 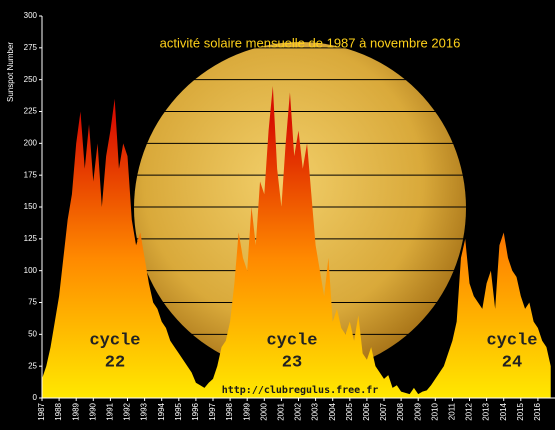 What do you see at coordinates (31, 15) in the screenshot?
I see `y-tick-label: 300` at bounding box center [31, 15].